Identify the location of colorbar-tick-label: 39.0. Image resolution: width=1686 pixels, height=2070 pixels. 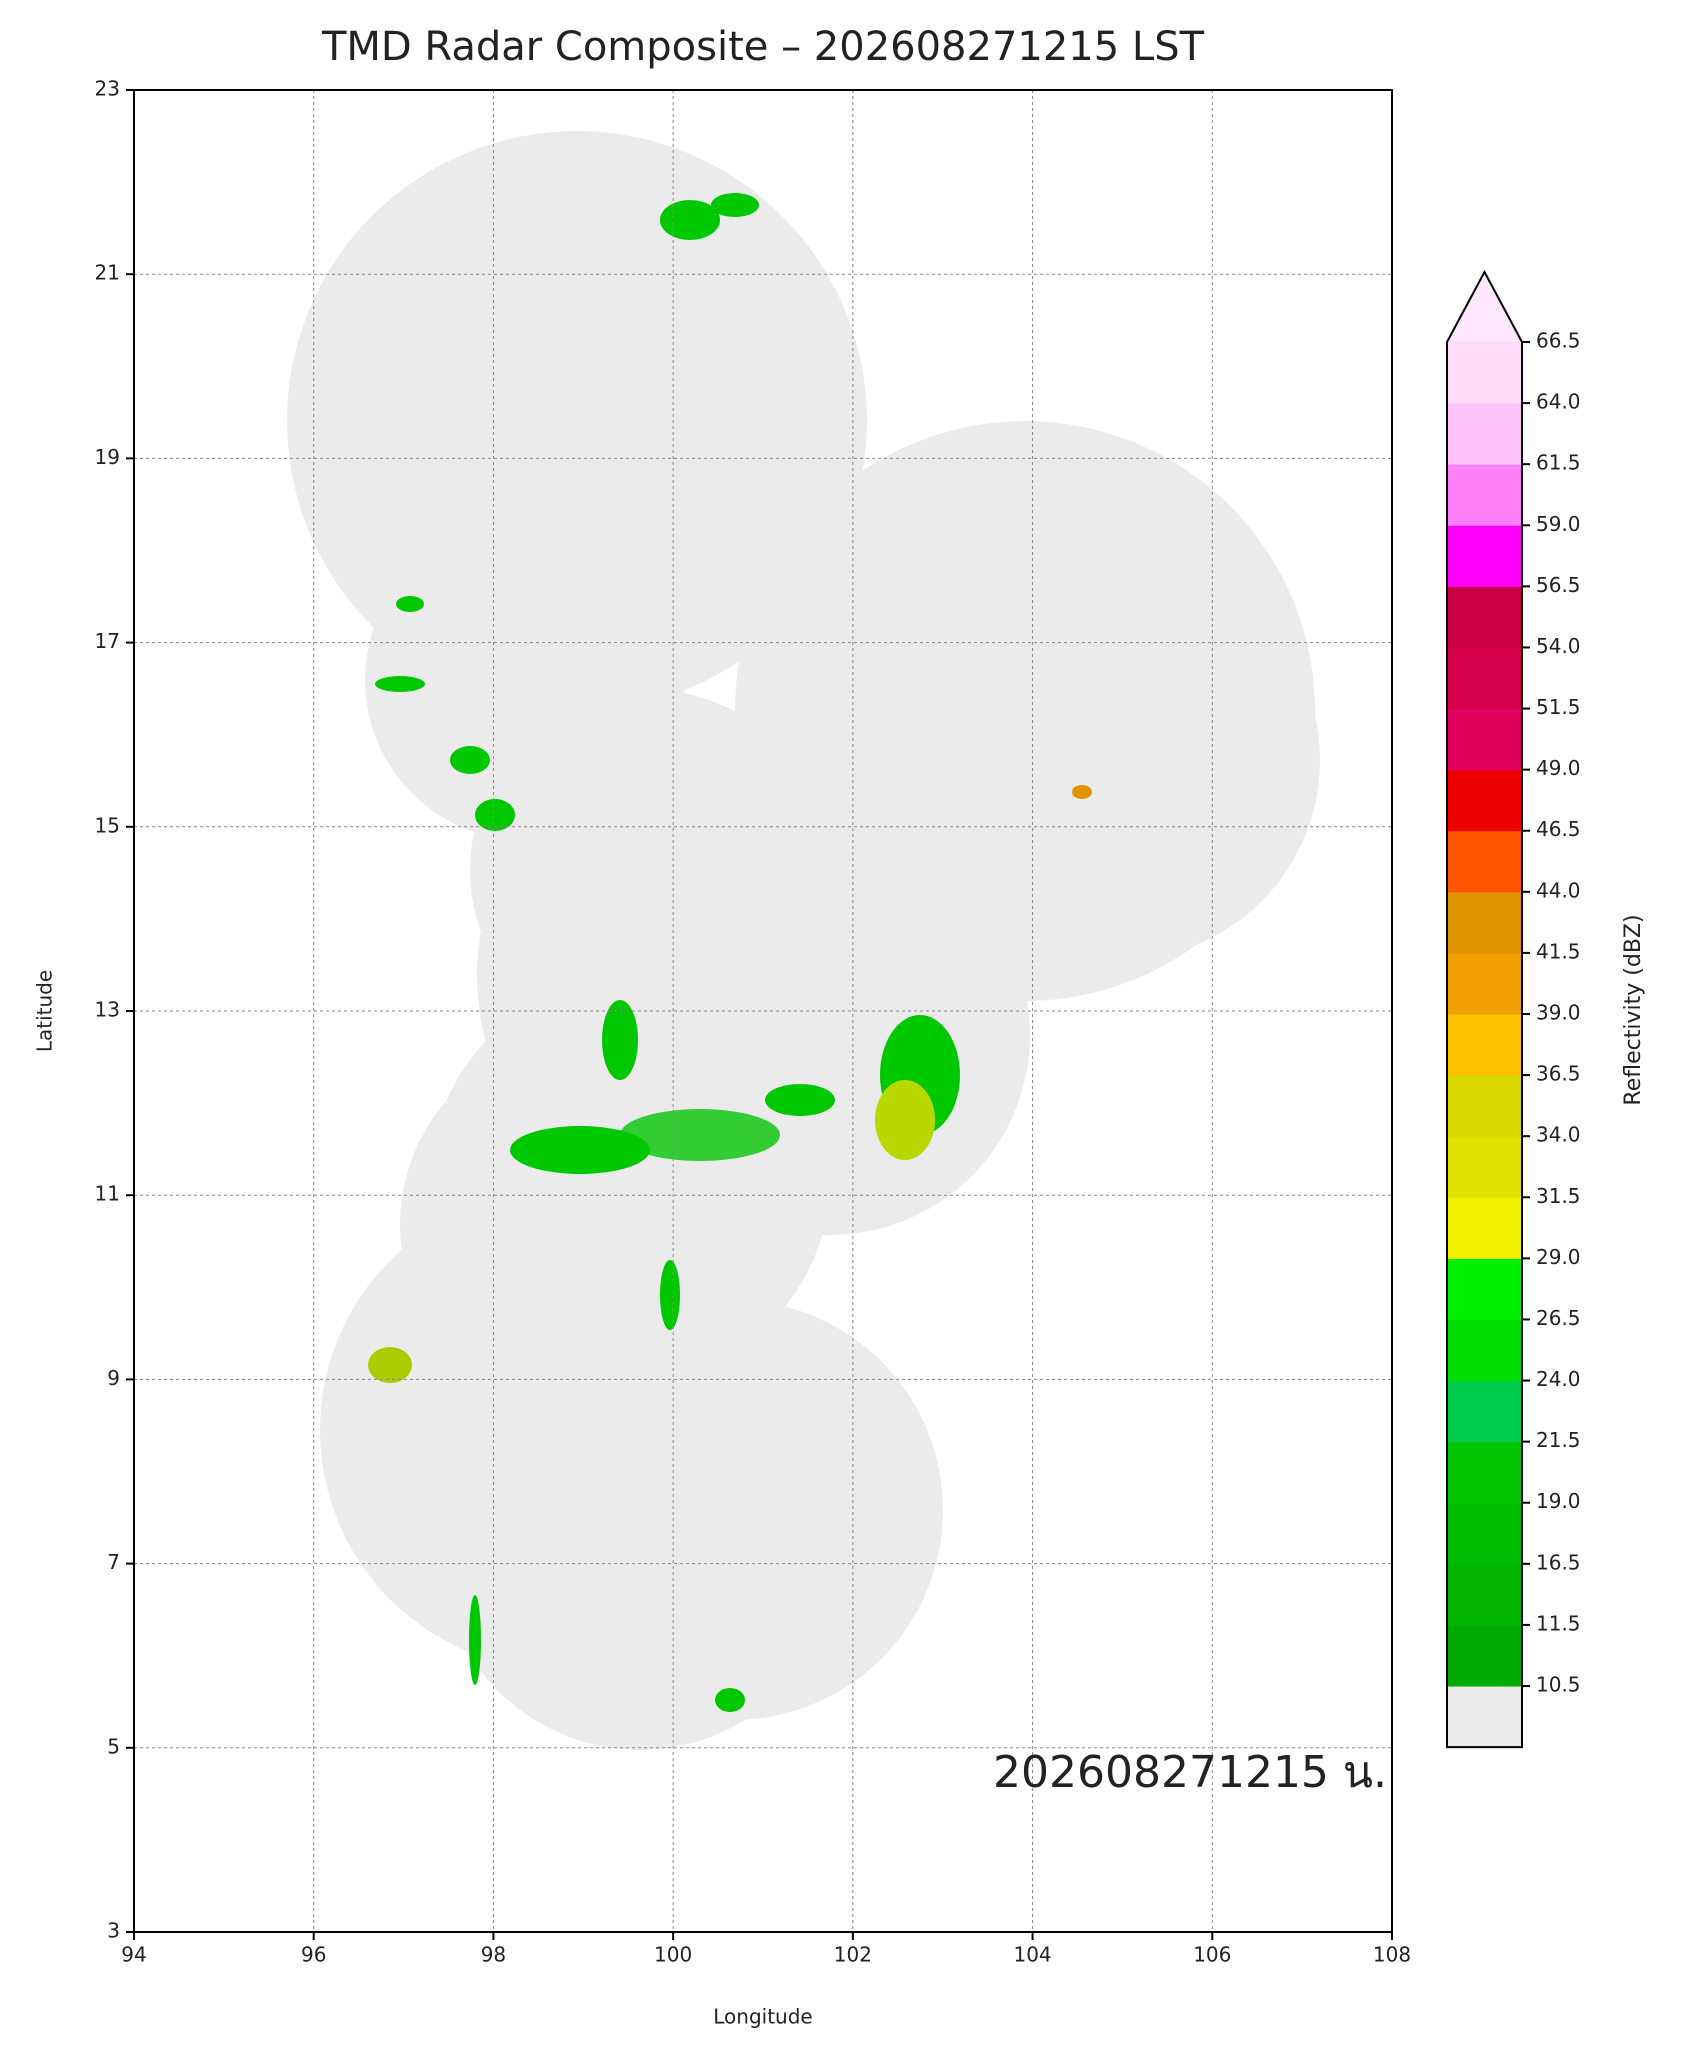
(1558, 1013).